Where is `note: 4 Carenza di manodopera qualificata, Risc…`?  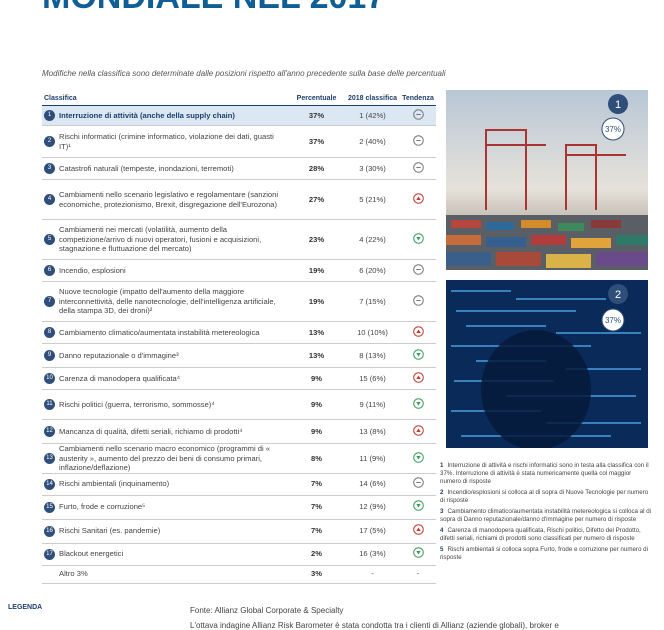 note: 4 Carenza di manodopera qualificata, Risc… is located at coordinates (546, 535).